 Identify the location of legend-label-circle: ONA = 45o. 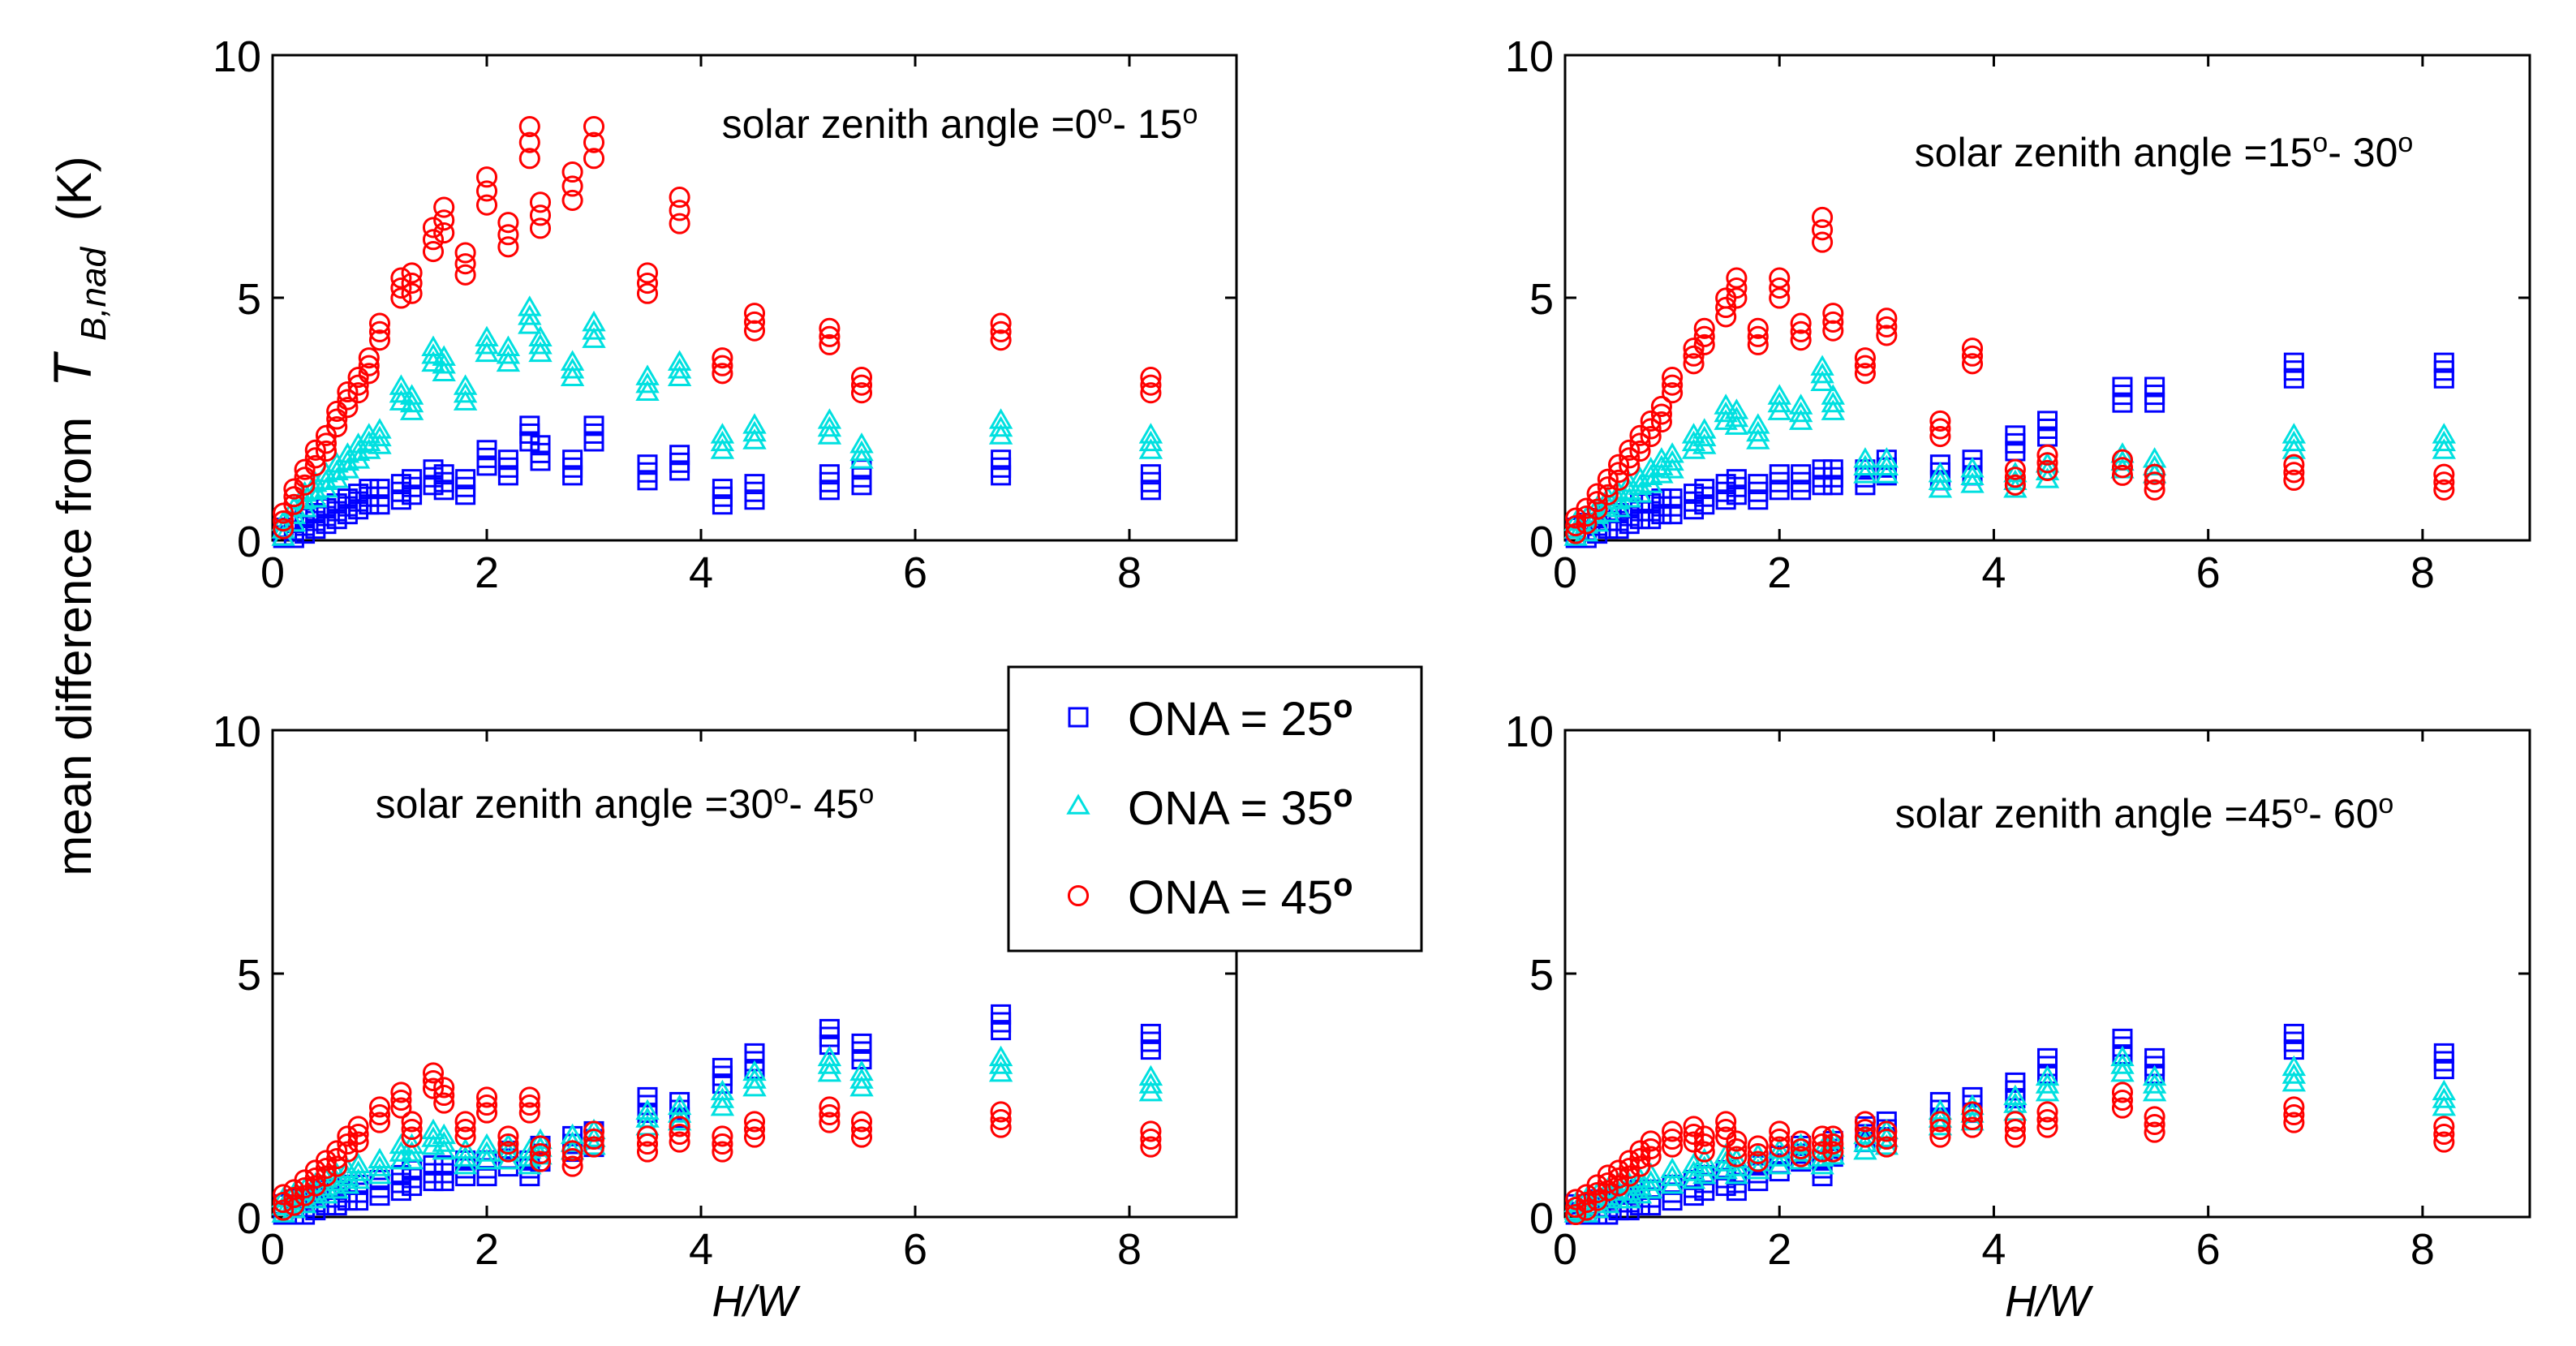
(1240, 896).